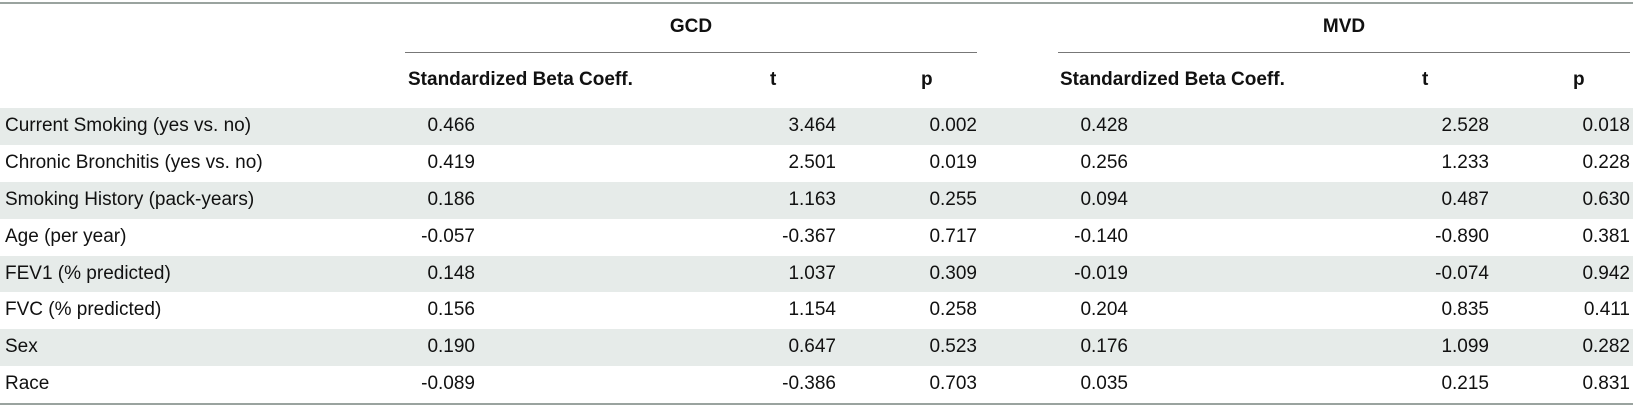 This screenshot has width=1633, height=408. What do you see at coordinates (448, 384) in the screenshot?
I see `gcd-beta-value: -0.089` at bounding box center [448, 384].